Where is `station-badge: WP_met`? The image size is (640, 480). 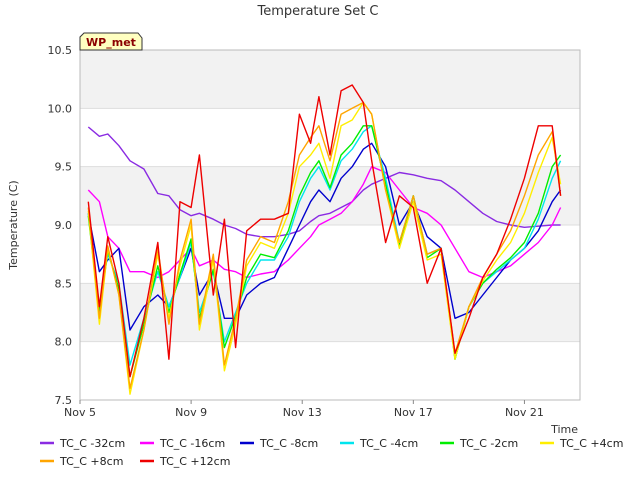 station-badge: WP_met is located at coordinates (111, 41).